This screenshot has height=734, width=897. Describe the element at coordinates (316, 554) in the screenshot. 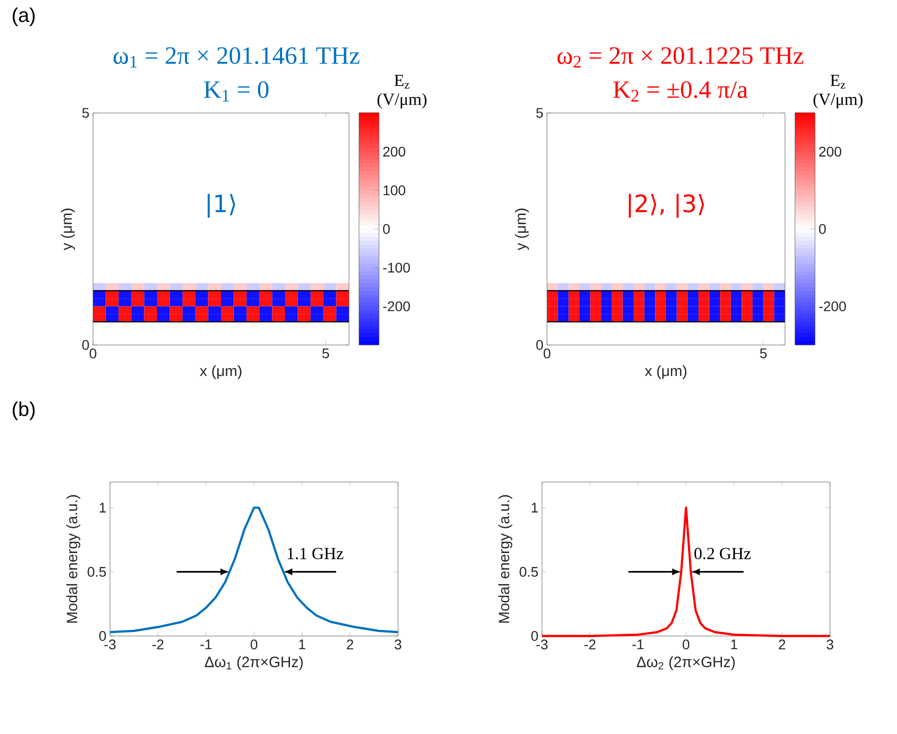

I see `annotation: 1.1 GHz` at that location.